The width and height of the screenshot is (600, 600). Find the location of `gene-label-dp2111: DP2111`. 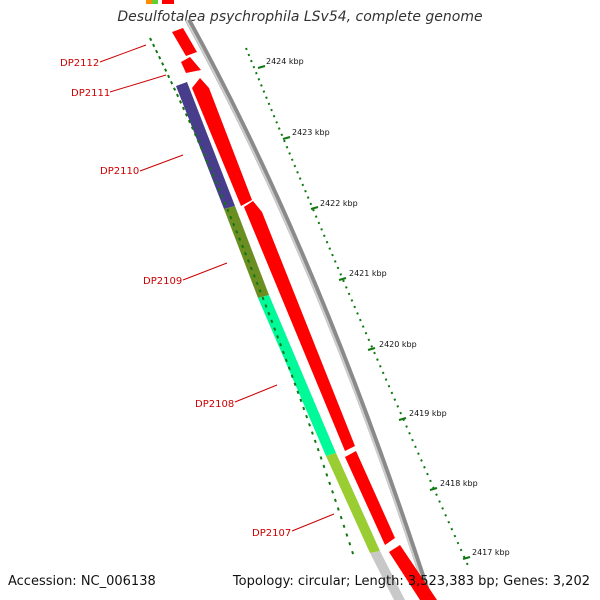

gene-label-dp2111: DP2111 is located at coordinates (90, 93).